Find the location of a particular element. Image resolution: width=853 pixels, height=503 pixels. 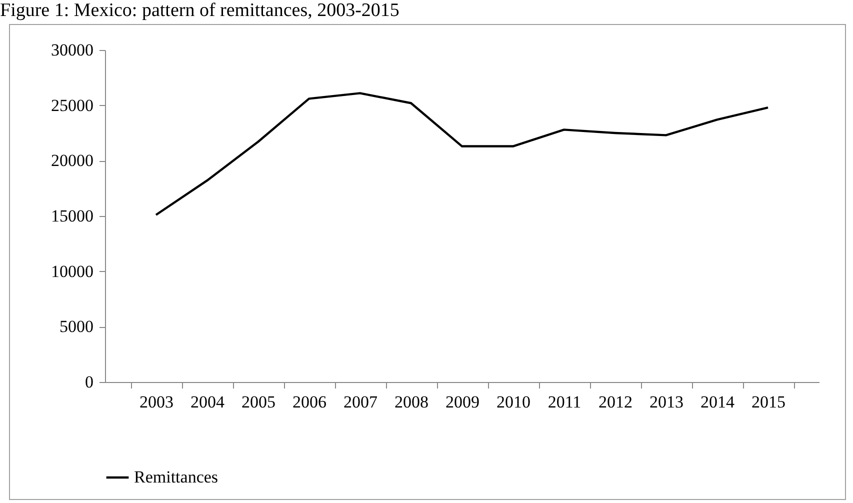

legend-label: Remittances is located at coordinates (176, 477).